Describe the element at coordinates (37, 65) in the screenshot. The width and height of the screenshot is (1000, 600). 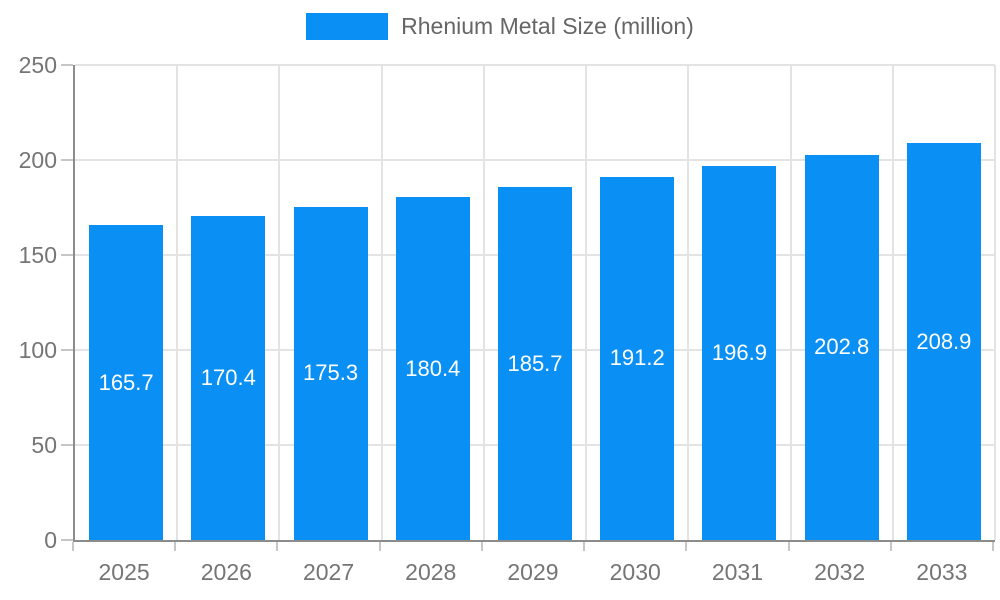
I see `y-axis-tick-label: 250` at that location.